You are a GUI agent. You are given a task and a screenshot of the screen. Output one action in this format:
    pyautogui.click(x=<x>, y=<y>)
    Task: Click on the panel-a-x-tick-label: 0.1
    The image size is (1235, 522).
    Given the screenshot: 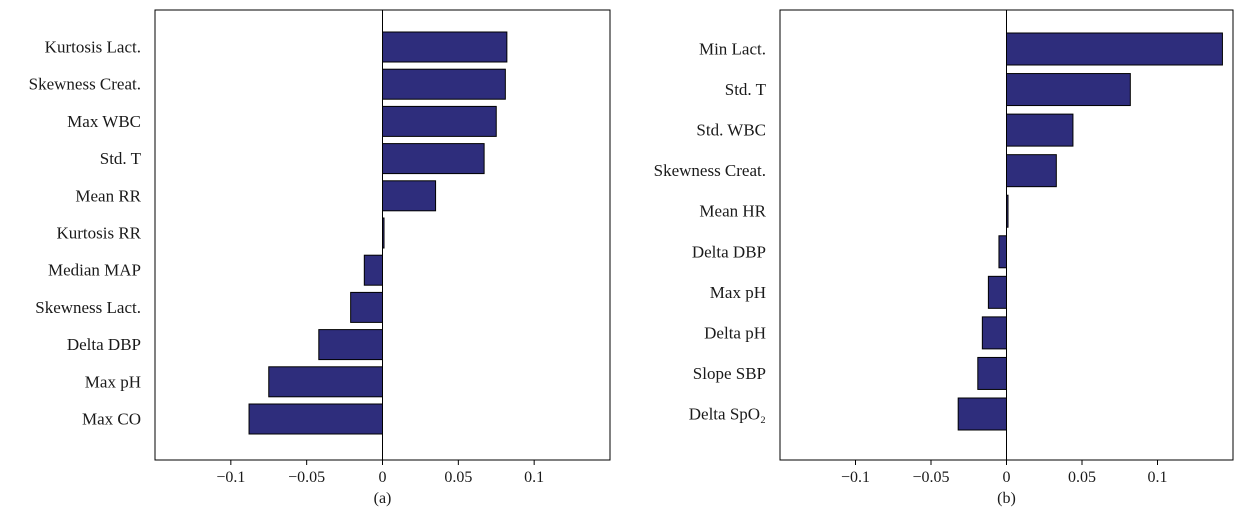 What is the action you would take?
    pyautogui.click(x=534, y=477)
    